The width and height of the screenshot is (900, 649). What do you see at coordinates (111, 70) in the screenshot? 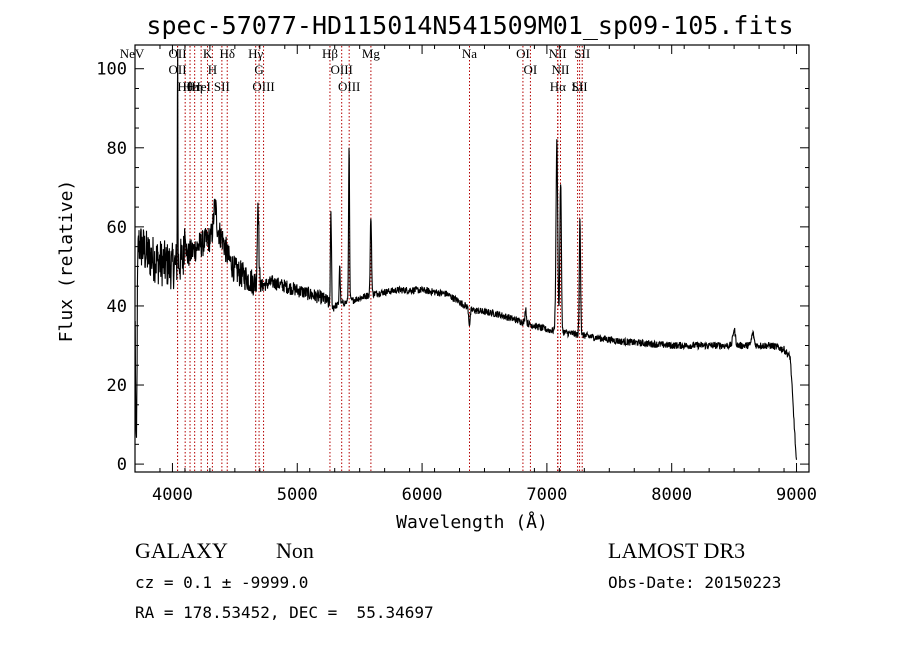
I see `y-tick-label: 100` at bounding box center [111, 70].